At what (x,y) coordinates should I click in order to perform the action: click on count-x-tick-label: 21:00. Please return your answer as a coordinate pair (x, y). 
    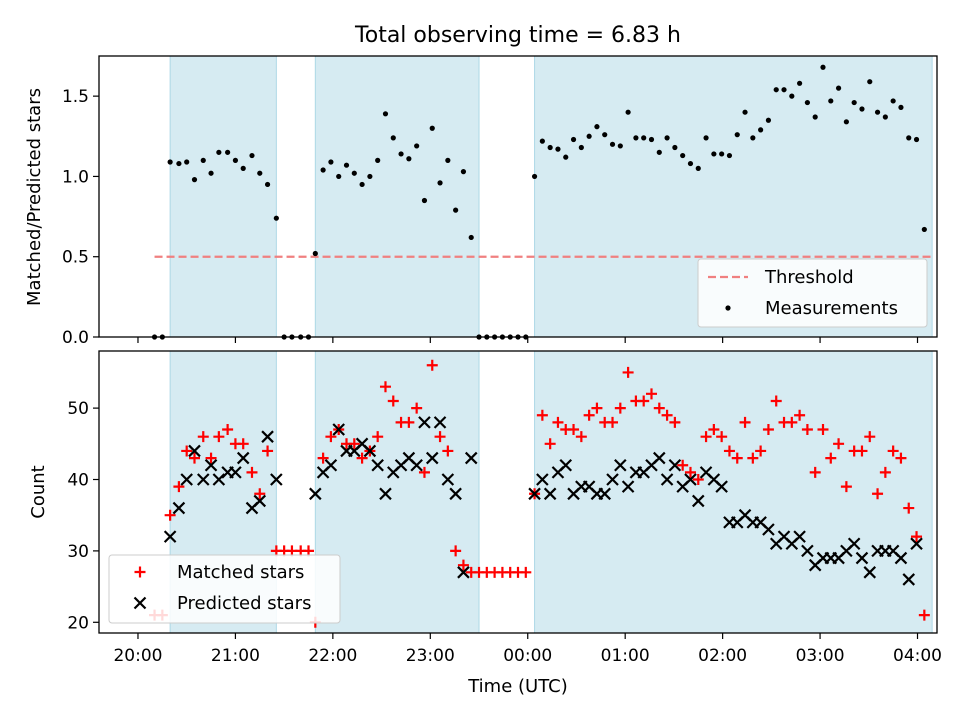
    Looking at the image, I should click on (235, 656).